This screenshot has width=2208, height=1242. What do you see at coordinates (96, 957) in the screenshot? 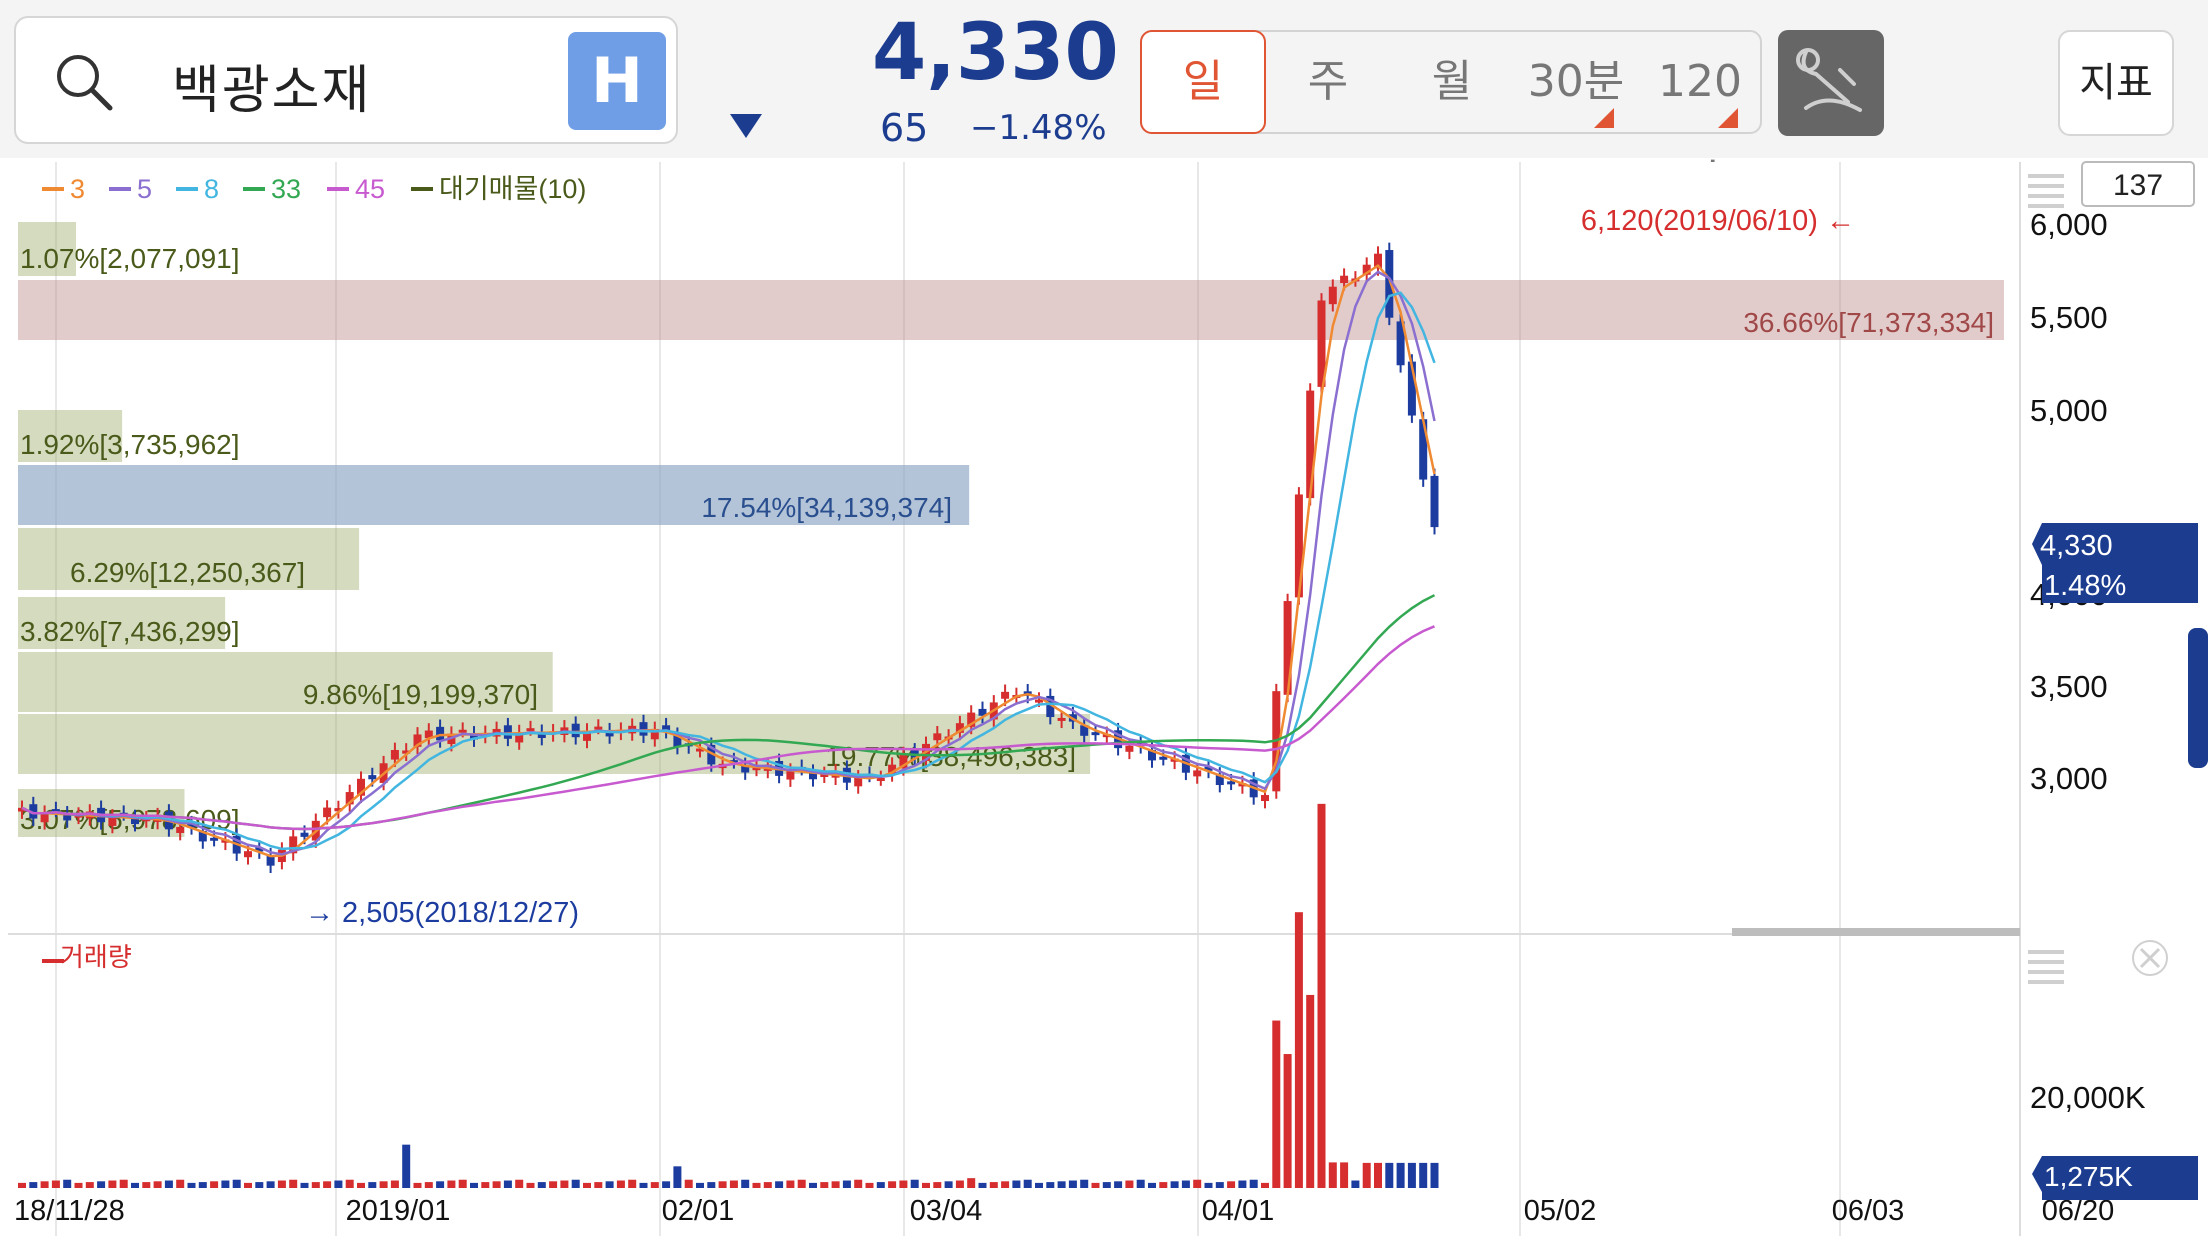
I see `volume-legend: 거래량` at bounding box center [96, 957].